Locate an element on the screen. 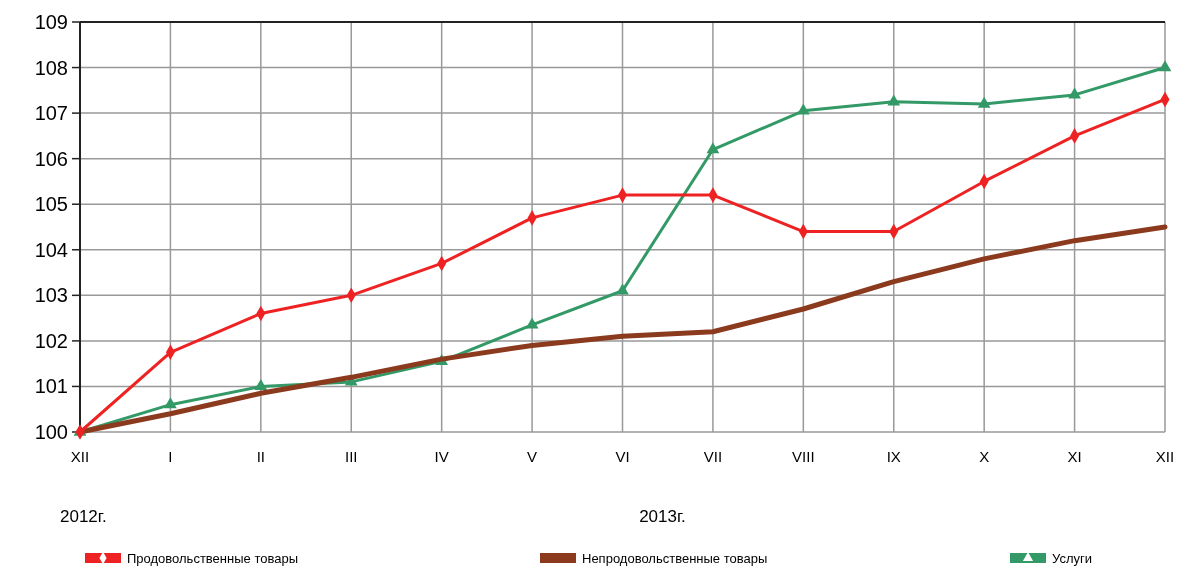 This screenshot has width=1184, height=572. x-tick-label: V is located at coordinates (532, 456).